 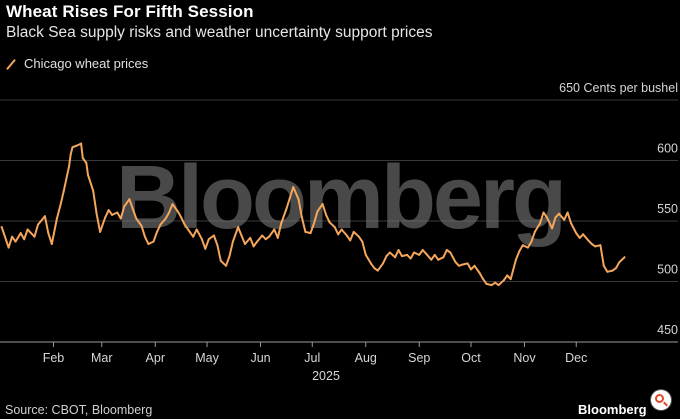 I want to click on x-tick-label-may: May, so click(x=207, y=358).